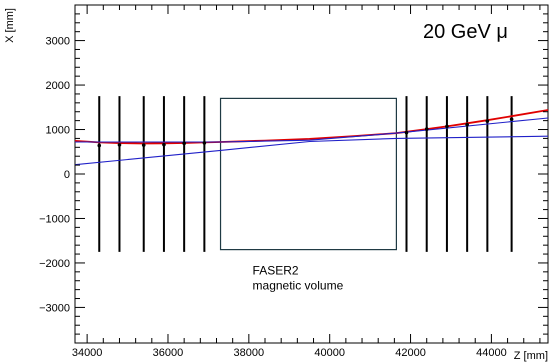 The image size is (551, 362). What do you see at coordinates (276, 271) in the screenshot?
I see `magnet-volume-label-line: FASER2` at bounding box center [276, 271].